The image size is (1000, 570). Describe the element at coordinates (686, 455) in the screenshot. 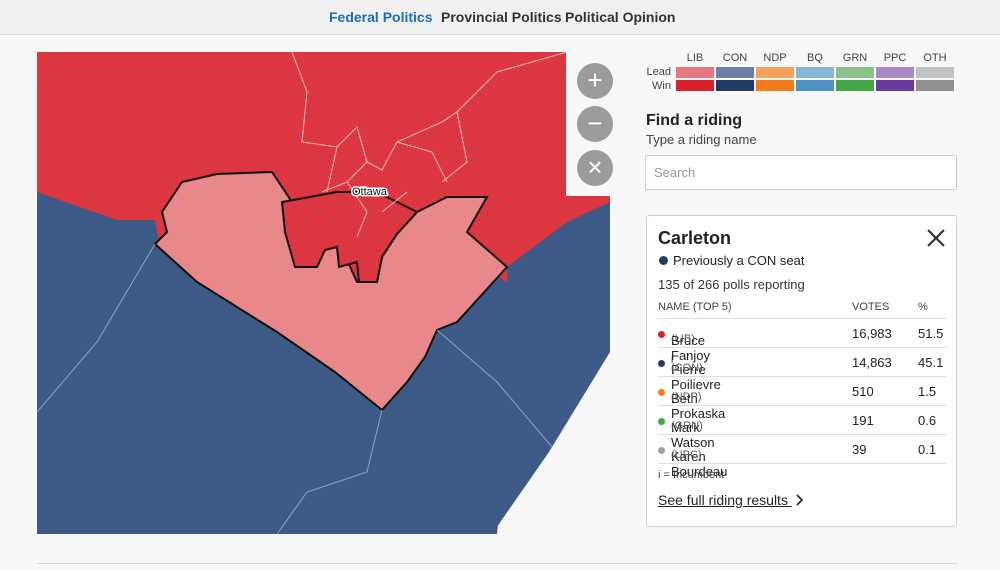

I see `candidate-party: (UPC)` at that location.